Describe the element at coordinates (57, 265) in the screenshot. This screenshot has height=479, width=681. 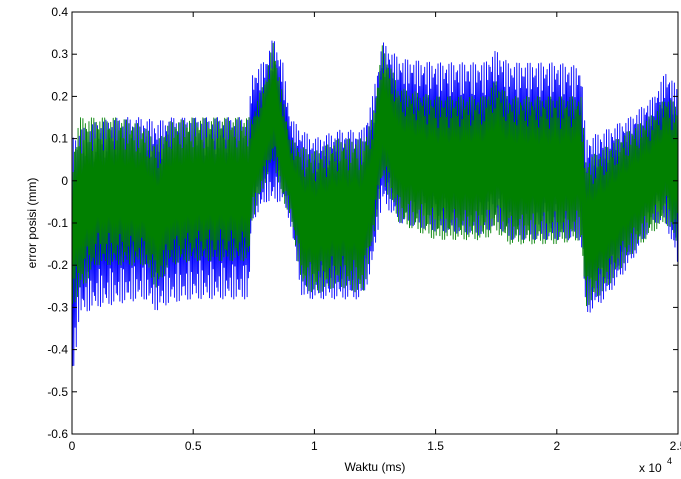
I see `y-tick-label: -0.2` at that location.